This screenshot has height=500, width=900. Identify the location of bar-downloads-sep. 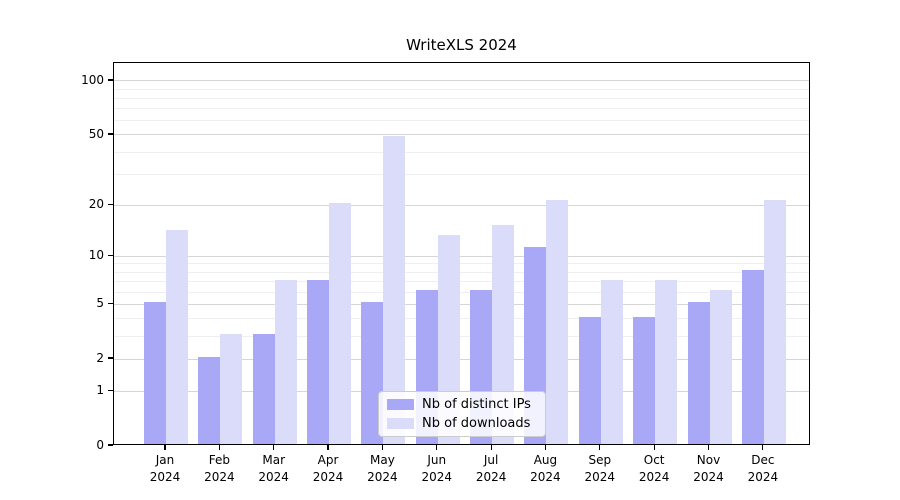
(611, 361).